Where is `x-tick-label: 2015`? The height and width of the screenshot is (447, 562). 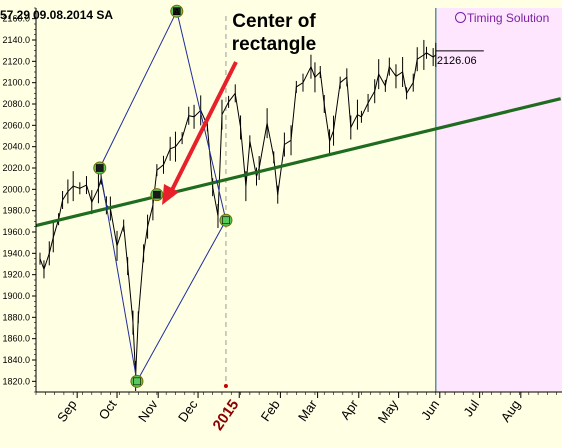 x-tick-label: 2015 is located at coordinates (225, 415).